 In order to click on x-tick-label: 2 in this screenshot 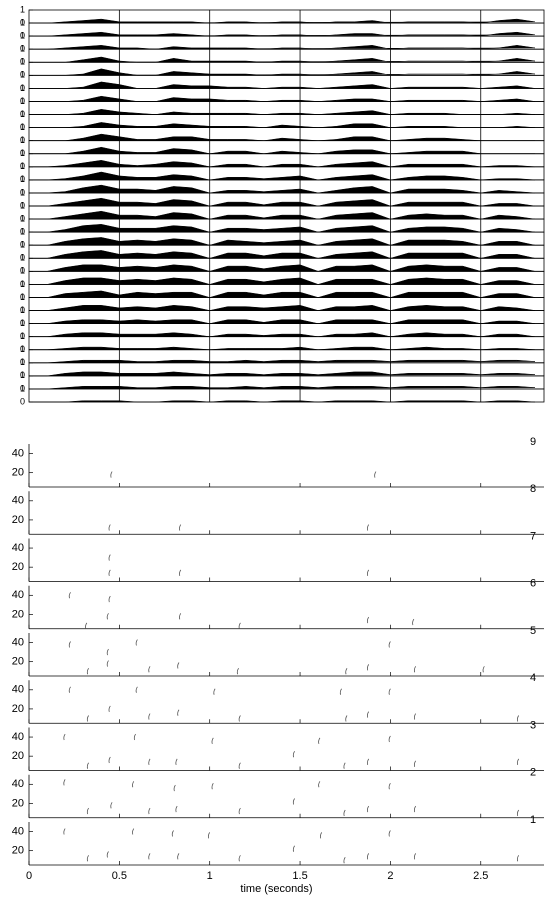, I will do `click(390, 876)`.